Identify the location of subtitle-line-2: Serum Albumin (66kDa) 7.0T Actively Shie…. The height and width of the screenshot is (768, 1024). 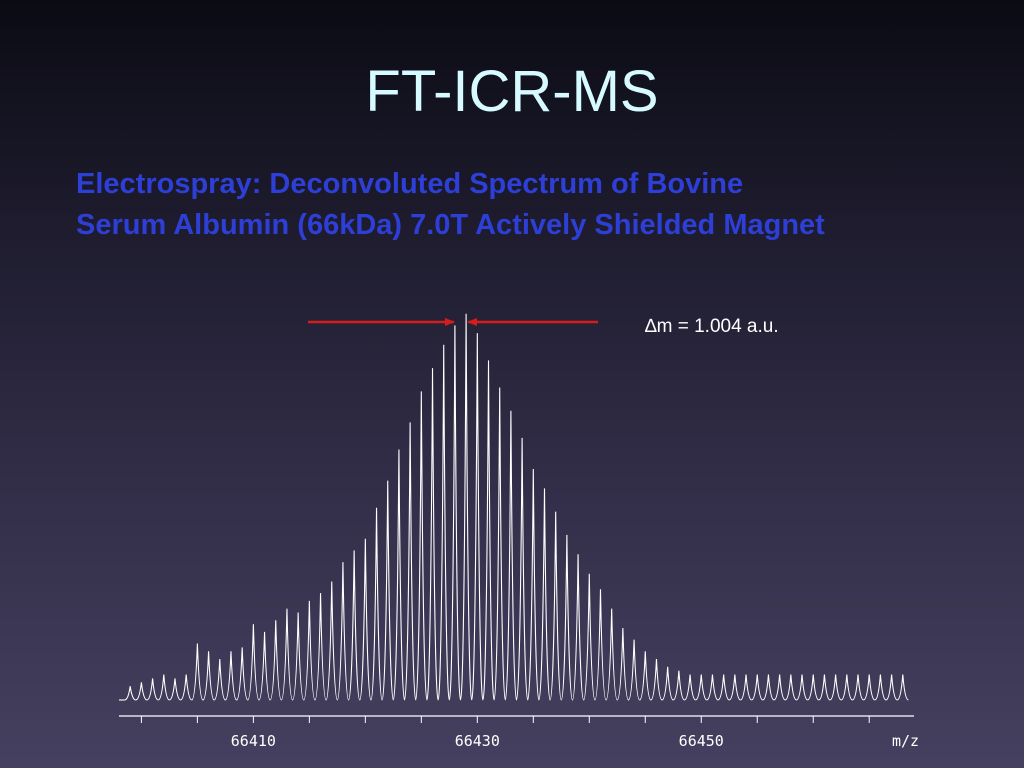
(450, 225).